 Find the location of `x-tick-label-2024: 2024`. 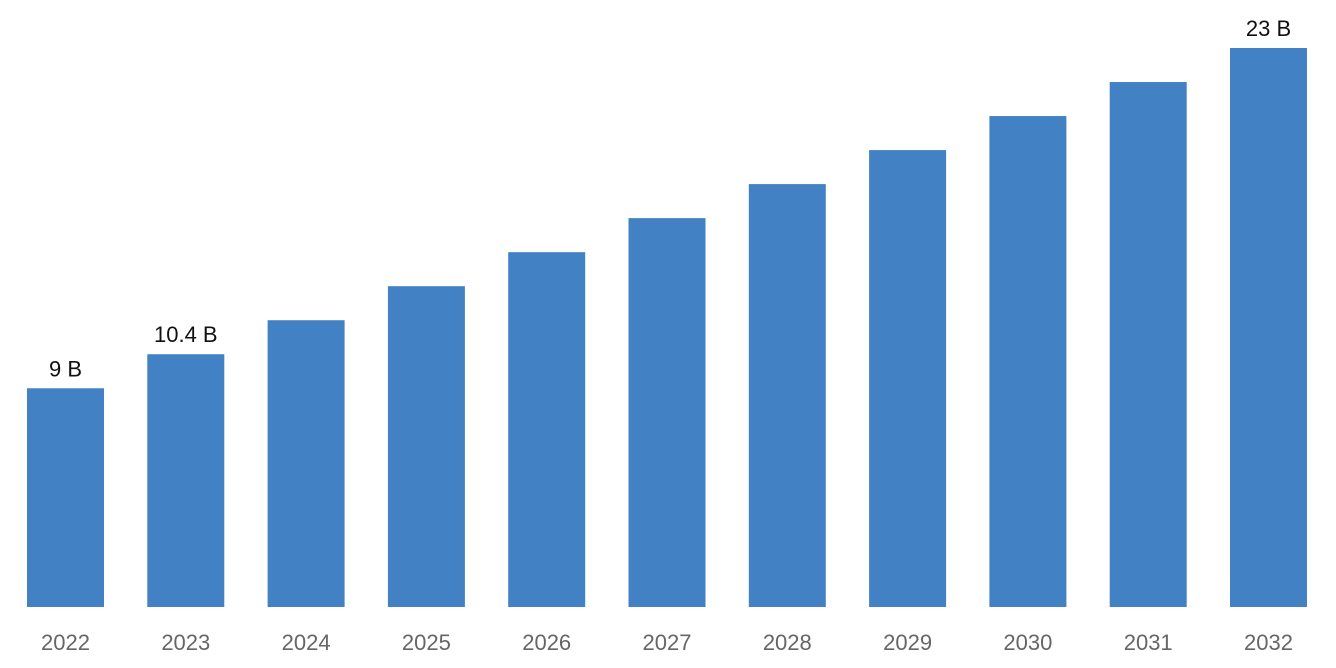

x-tick-label-2024: 2024 is located at coordinates (306, 642).